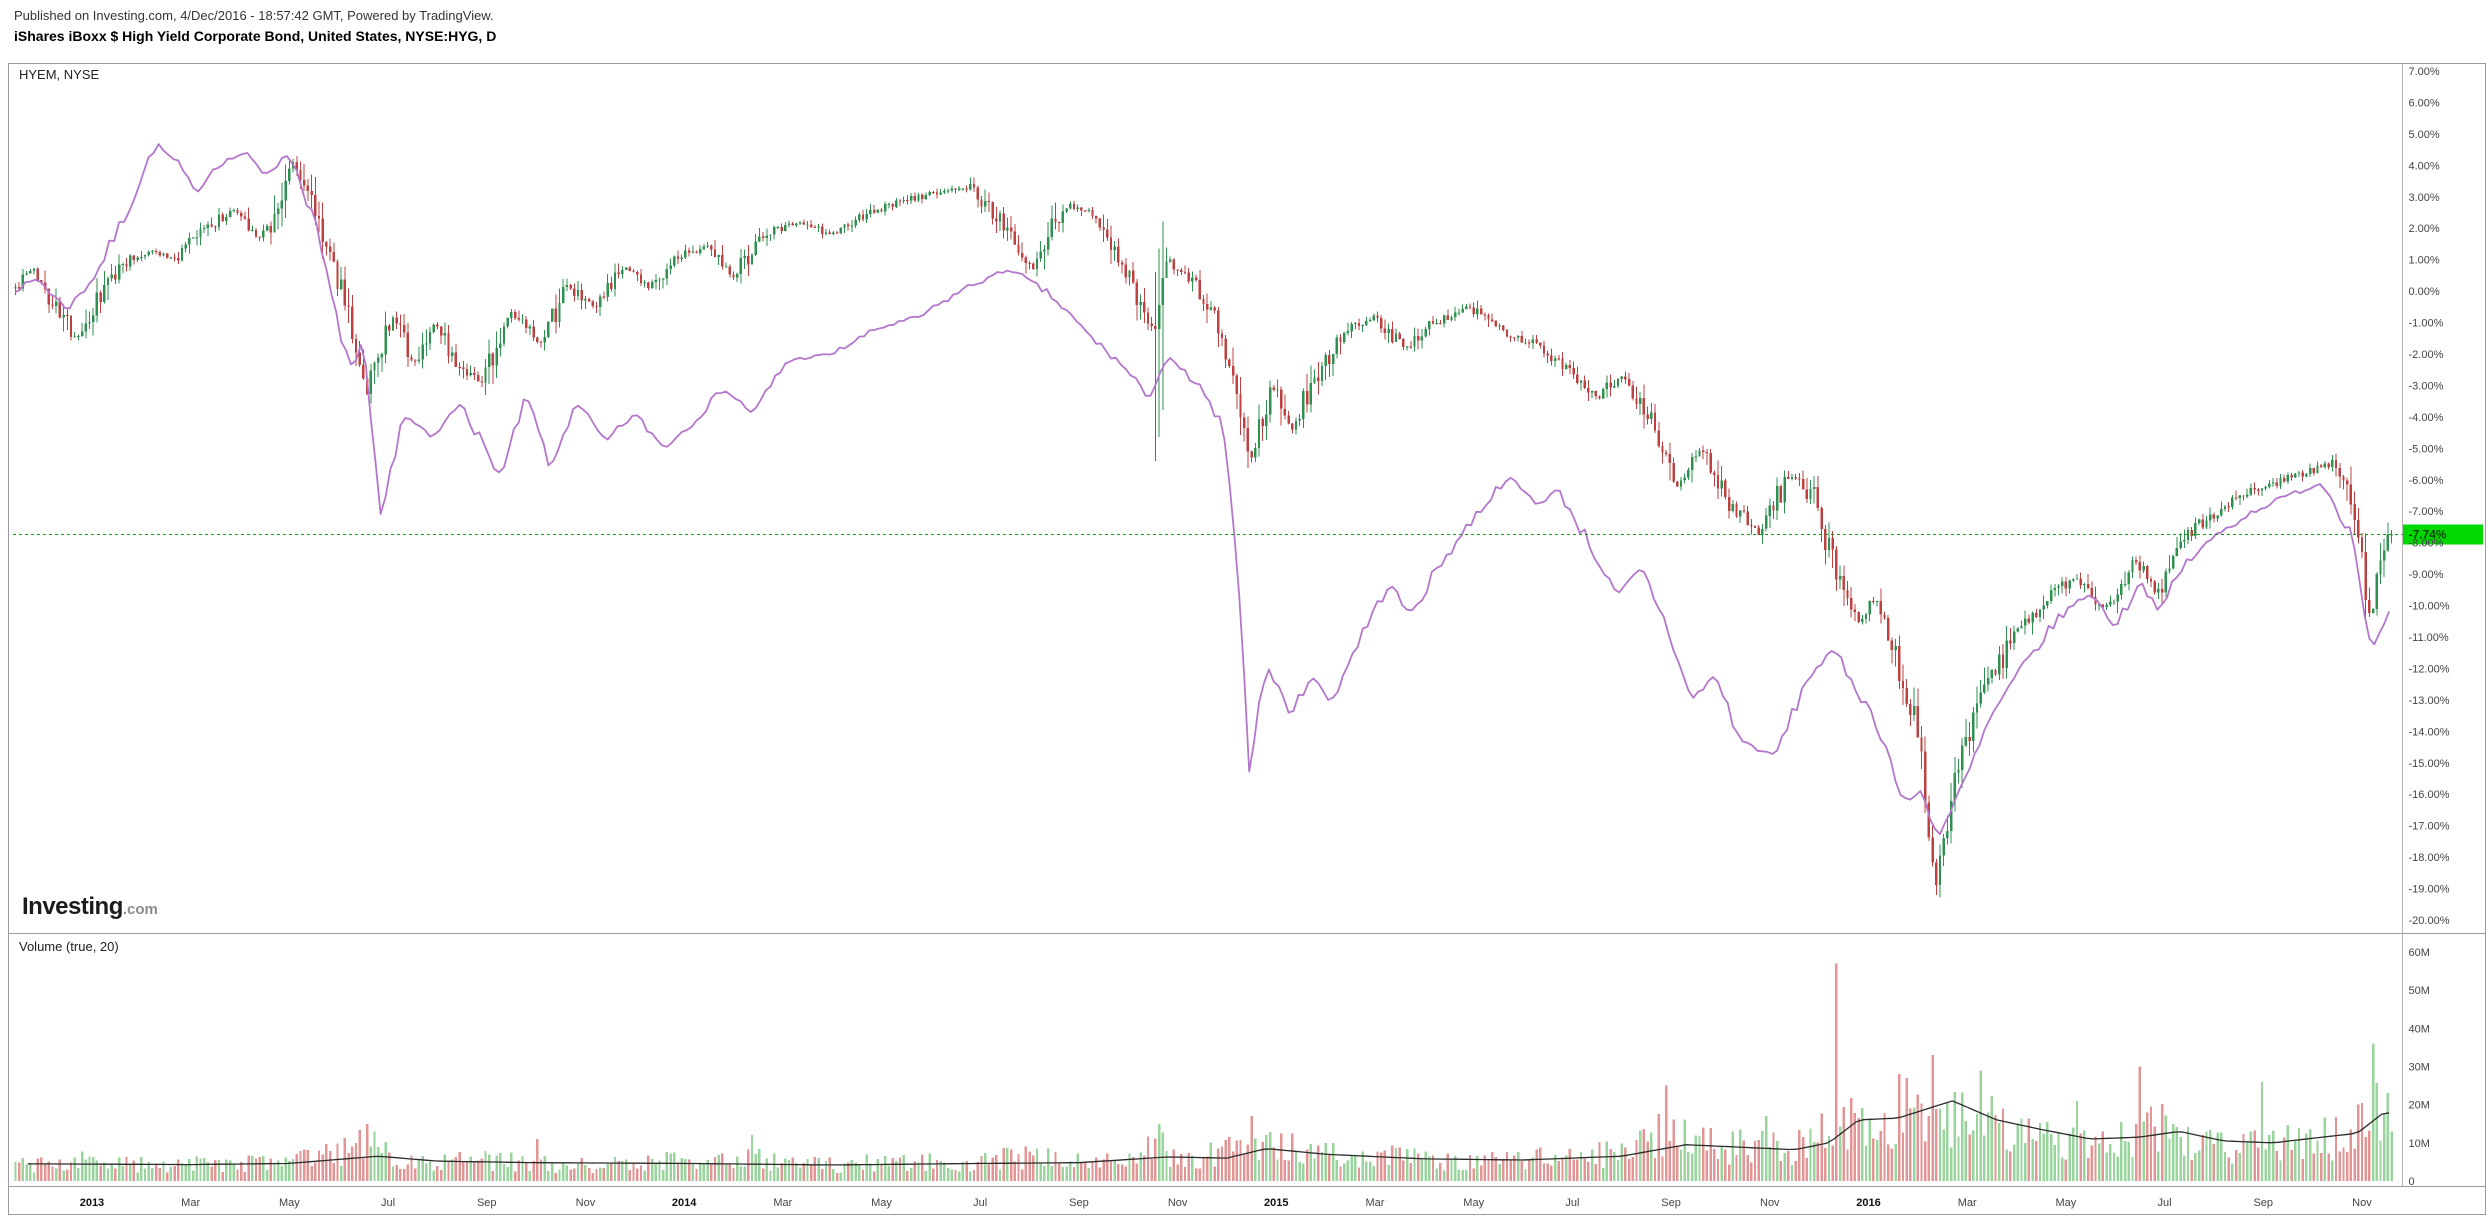 The height and width of the screenshot is (1221, 2487). What do you see at coordinates (2426, 355) in the screenshot?
I see `svg-text: -2.00%` at bounding box center [2426, 355].